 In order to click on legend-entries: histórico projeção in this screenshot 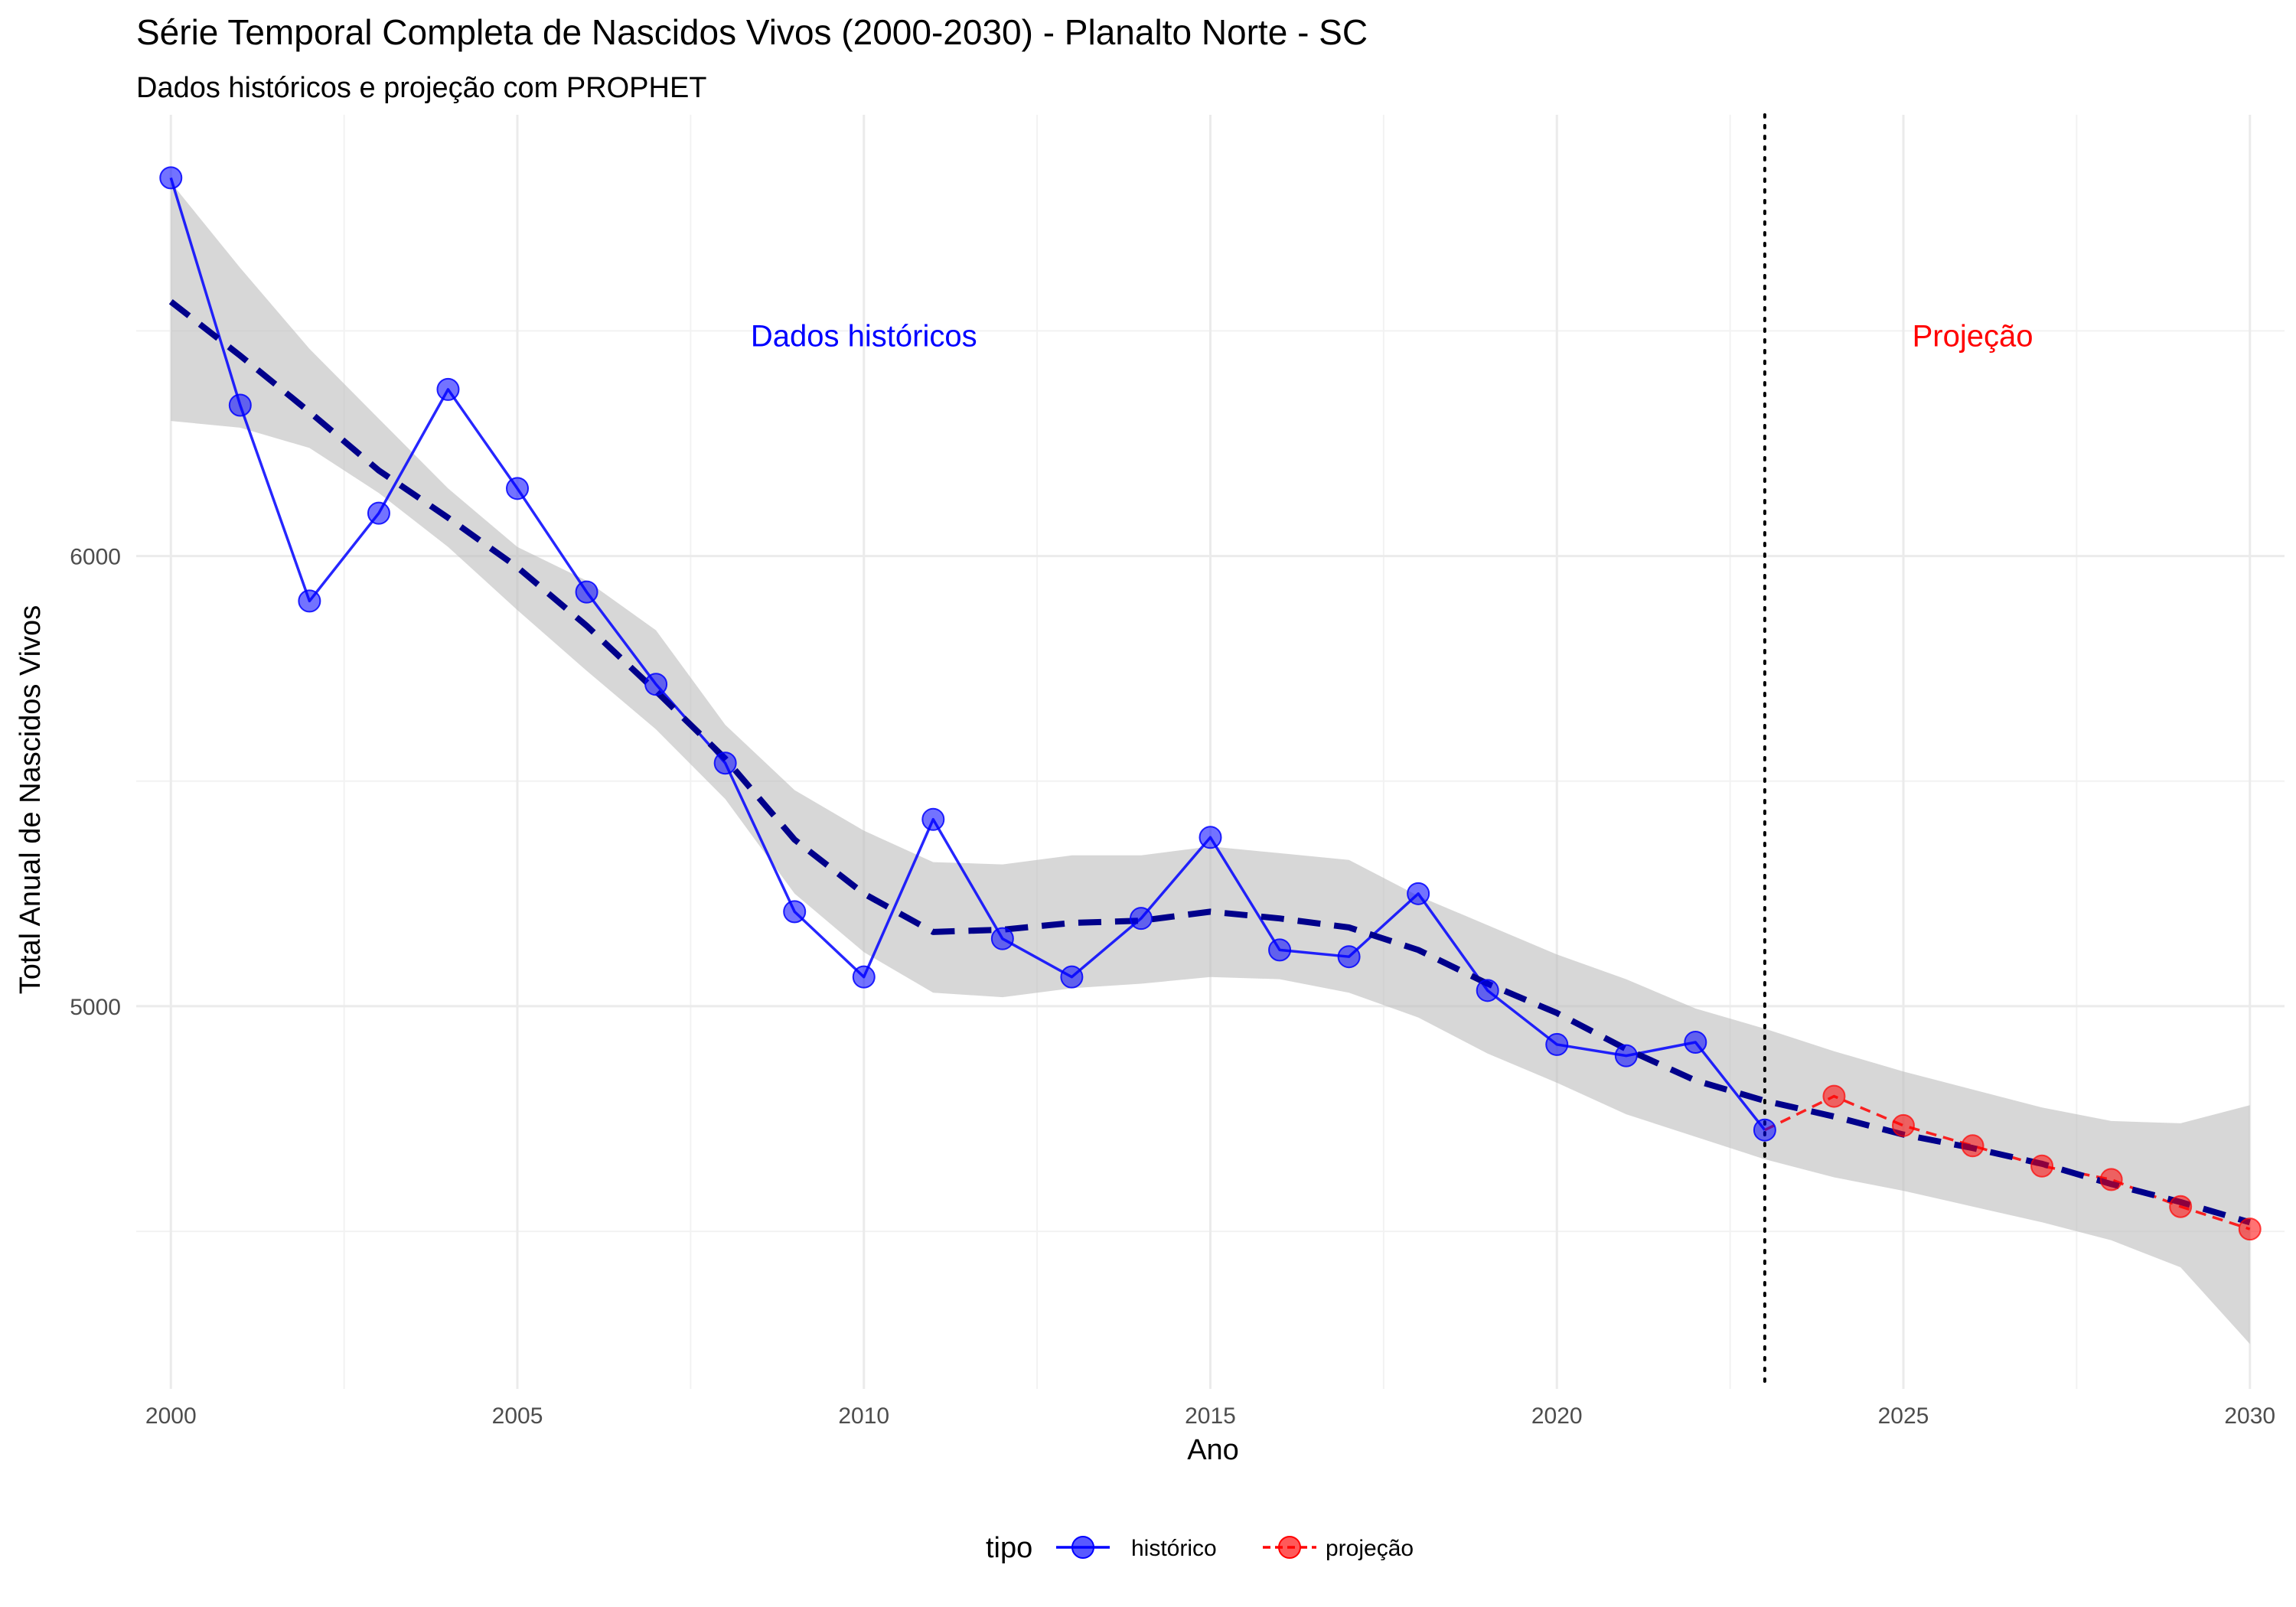, I will do `click(1235, 1548)`.